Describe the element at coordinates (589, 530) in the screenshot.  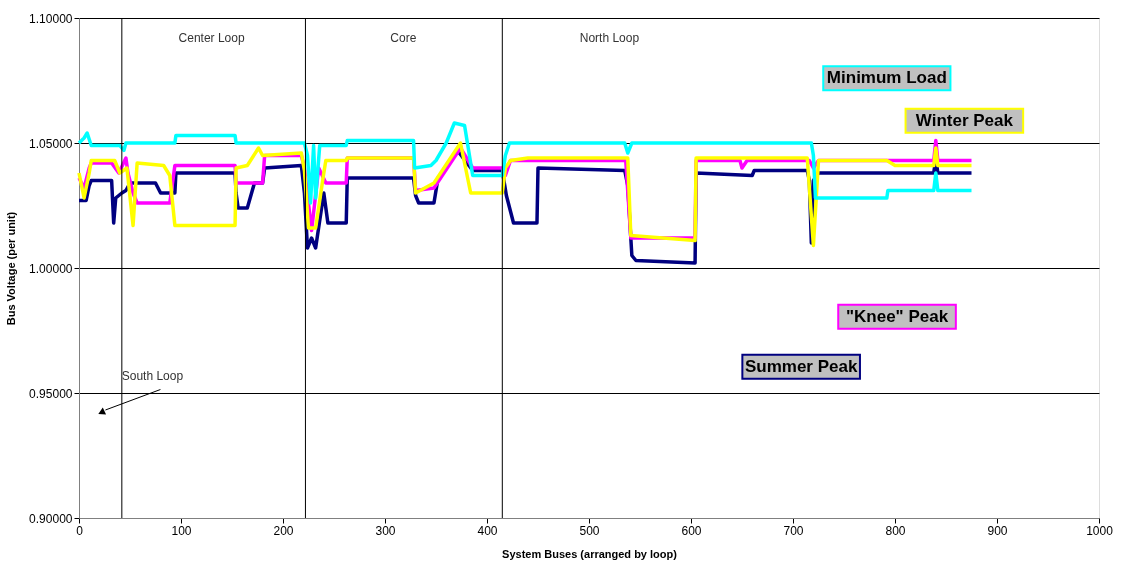
I see `x-tick-label: 500` at that location.